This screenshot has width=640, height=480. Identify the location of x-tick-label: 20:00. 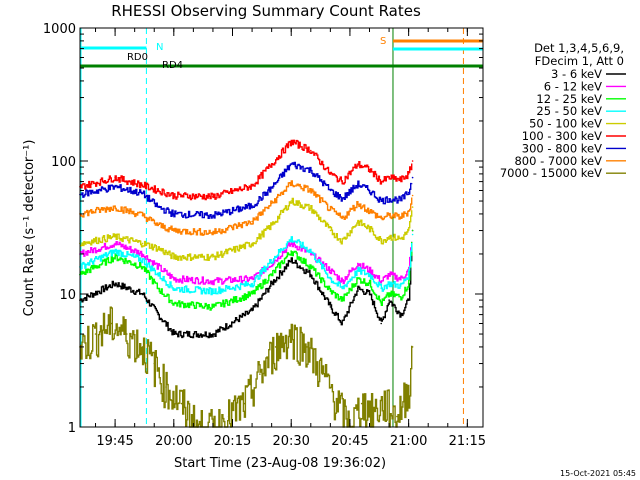
(173, 441).